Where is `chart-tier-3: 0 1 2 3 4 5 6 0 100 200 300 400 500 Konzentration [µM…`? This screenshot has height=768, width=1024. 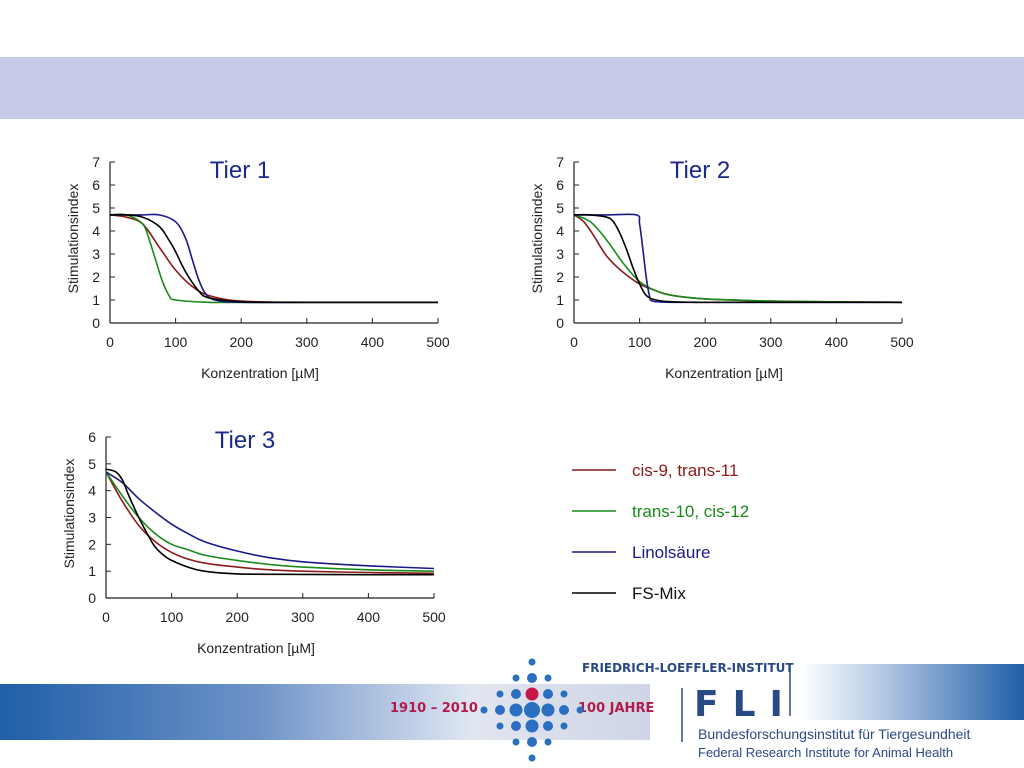 chart-tier-3: 0 1 2 3 4 5 6 0 100 200 300 400 500 Konzentration [µM… is located at coordinates (253, 541).